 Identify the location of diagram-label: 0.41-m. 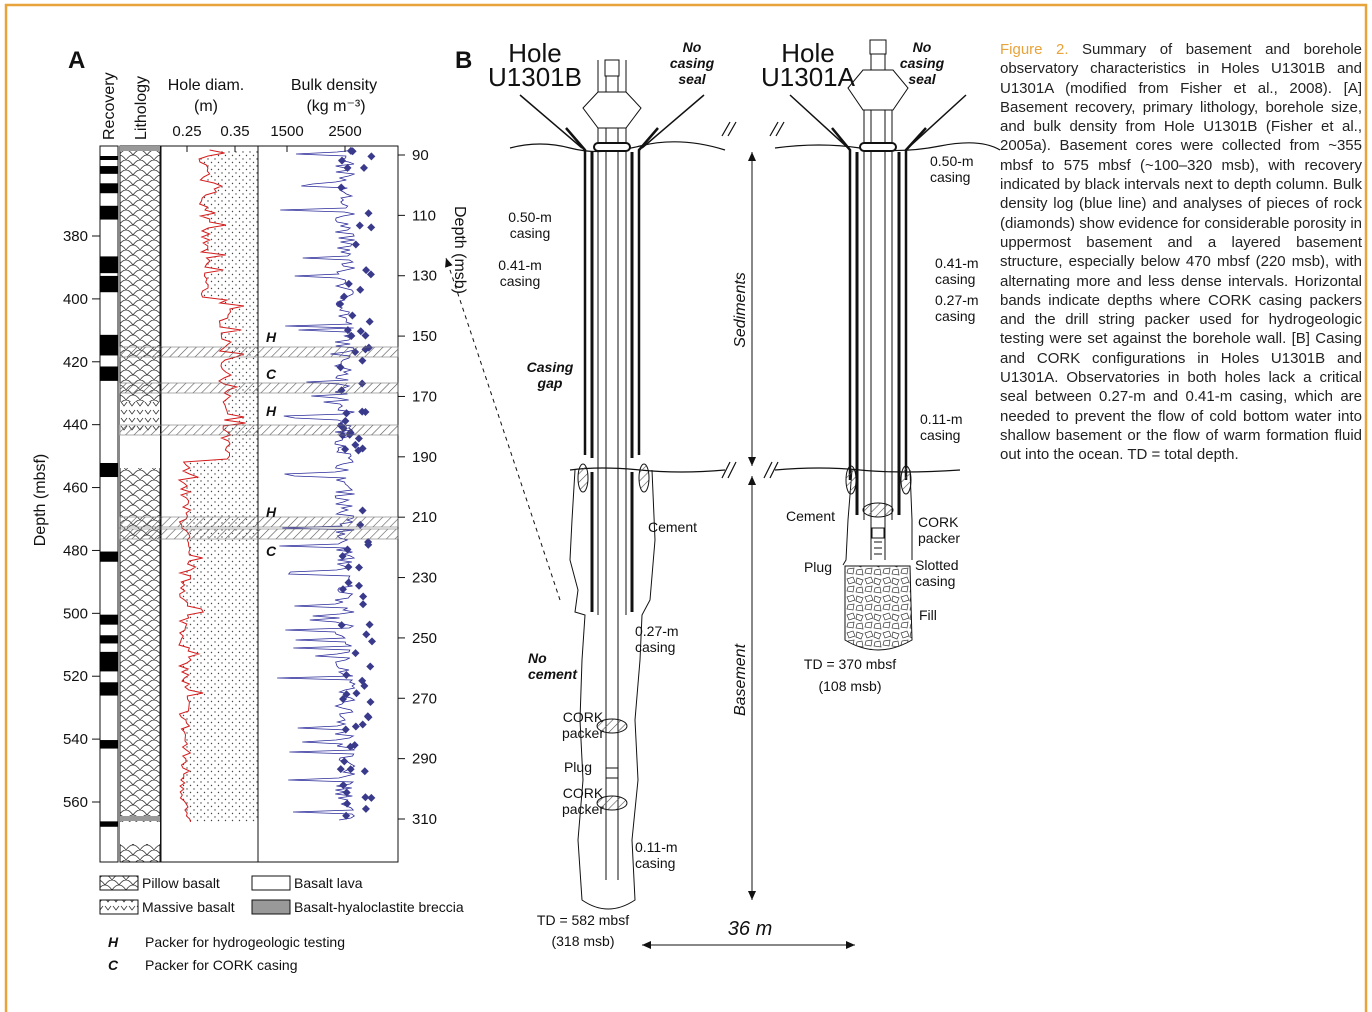
(520, 265).